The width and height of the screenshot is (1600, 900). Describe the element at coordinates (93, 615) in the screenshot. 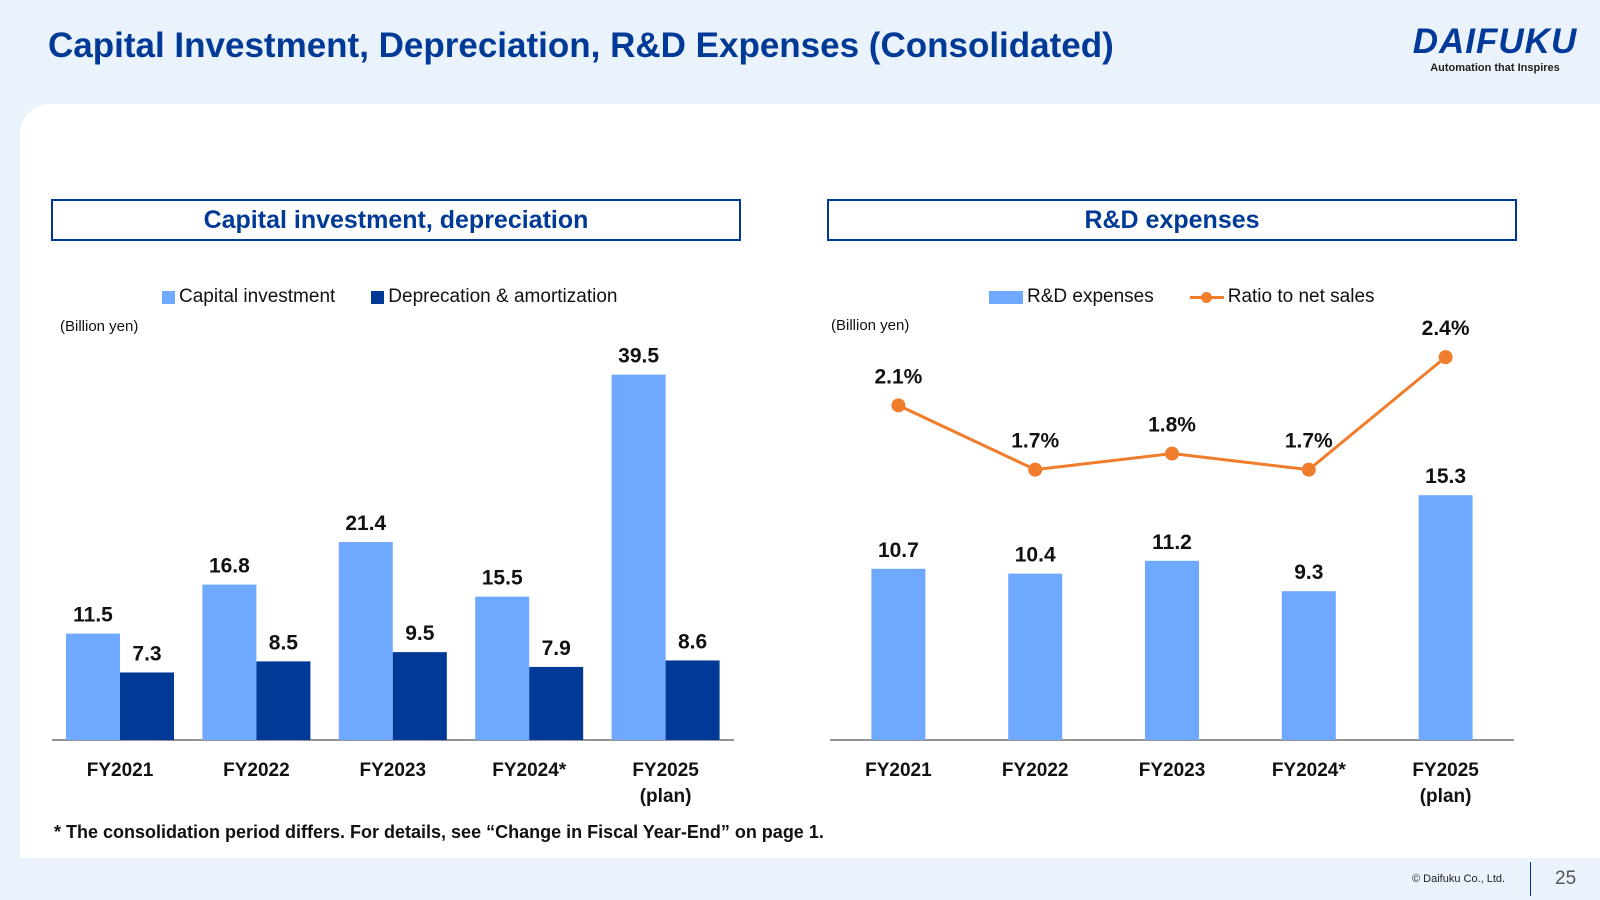

I see `capital-investment-value-label: 11.5` at that location.